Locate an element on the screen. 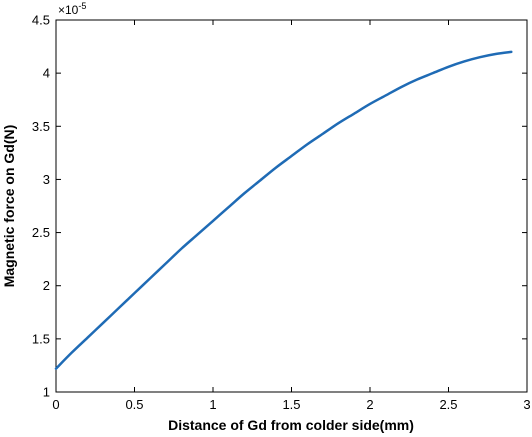  y-tick-label: 2 is located at coordinates (46, 285).